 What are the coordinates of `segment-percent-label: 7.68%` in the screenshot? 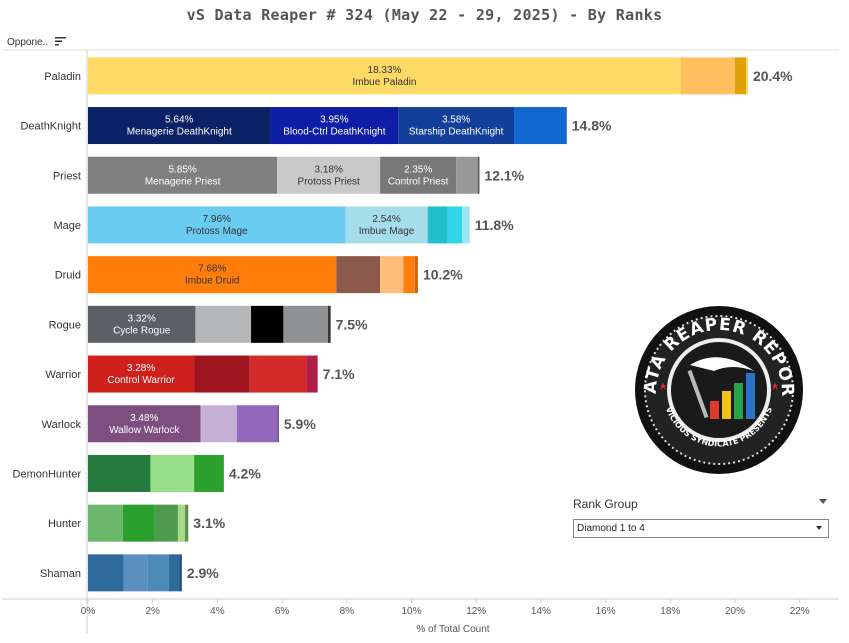 It's located at (212, 269).